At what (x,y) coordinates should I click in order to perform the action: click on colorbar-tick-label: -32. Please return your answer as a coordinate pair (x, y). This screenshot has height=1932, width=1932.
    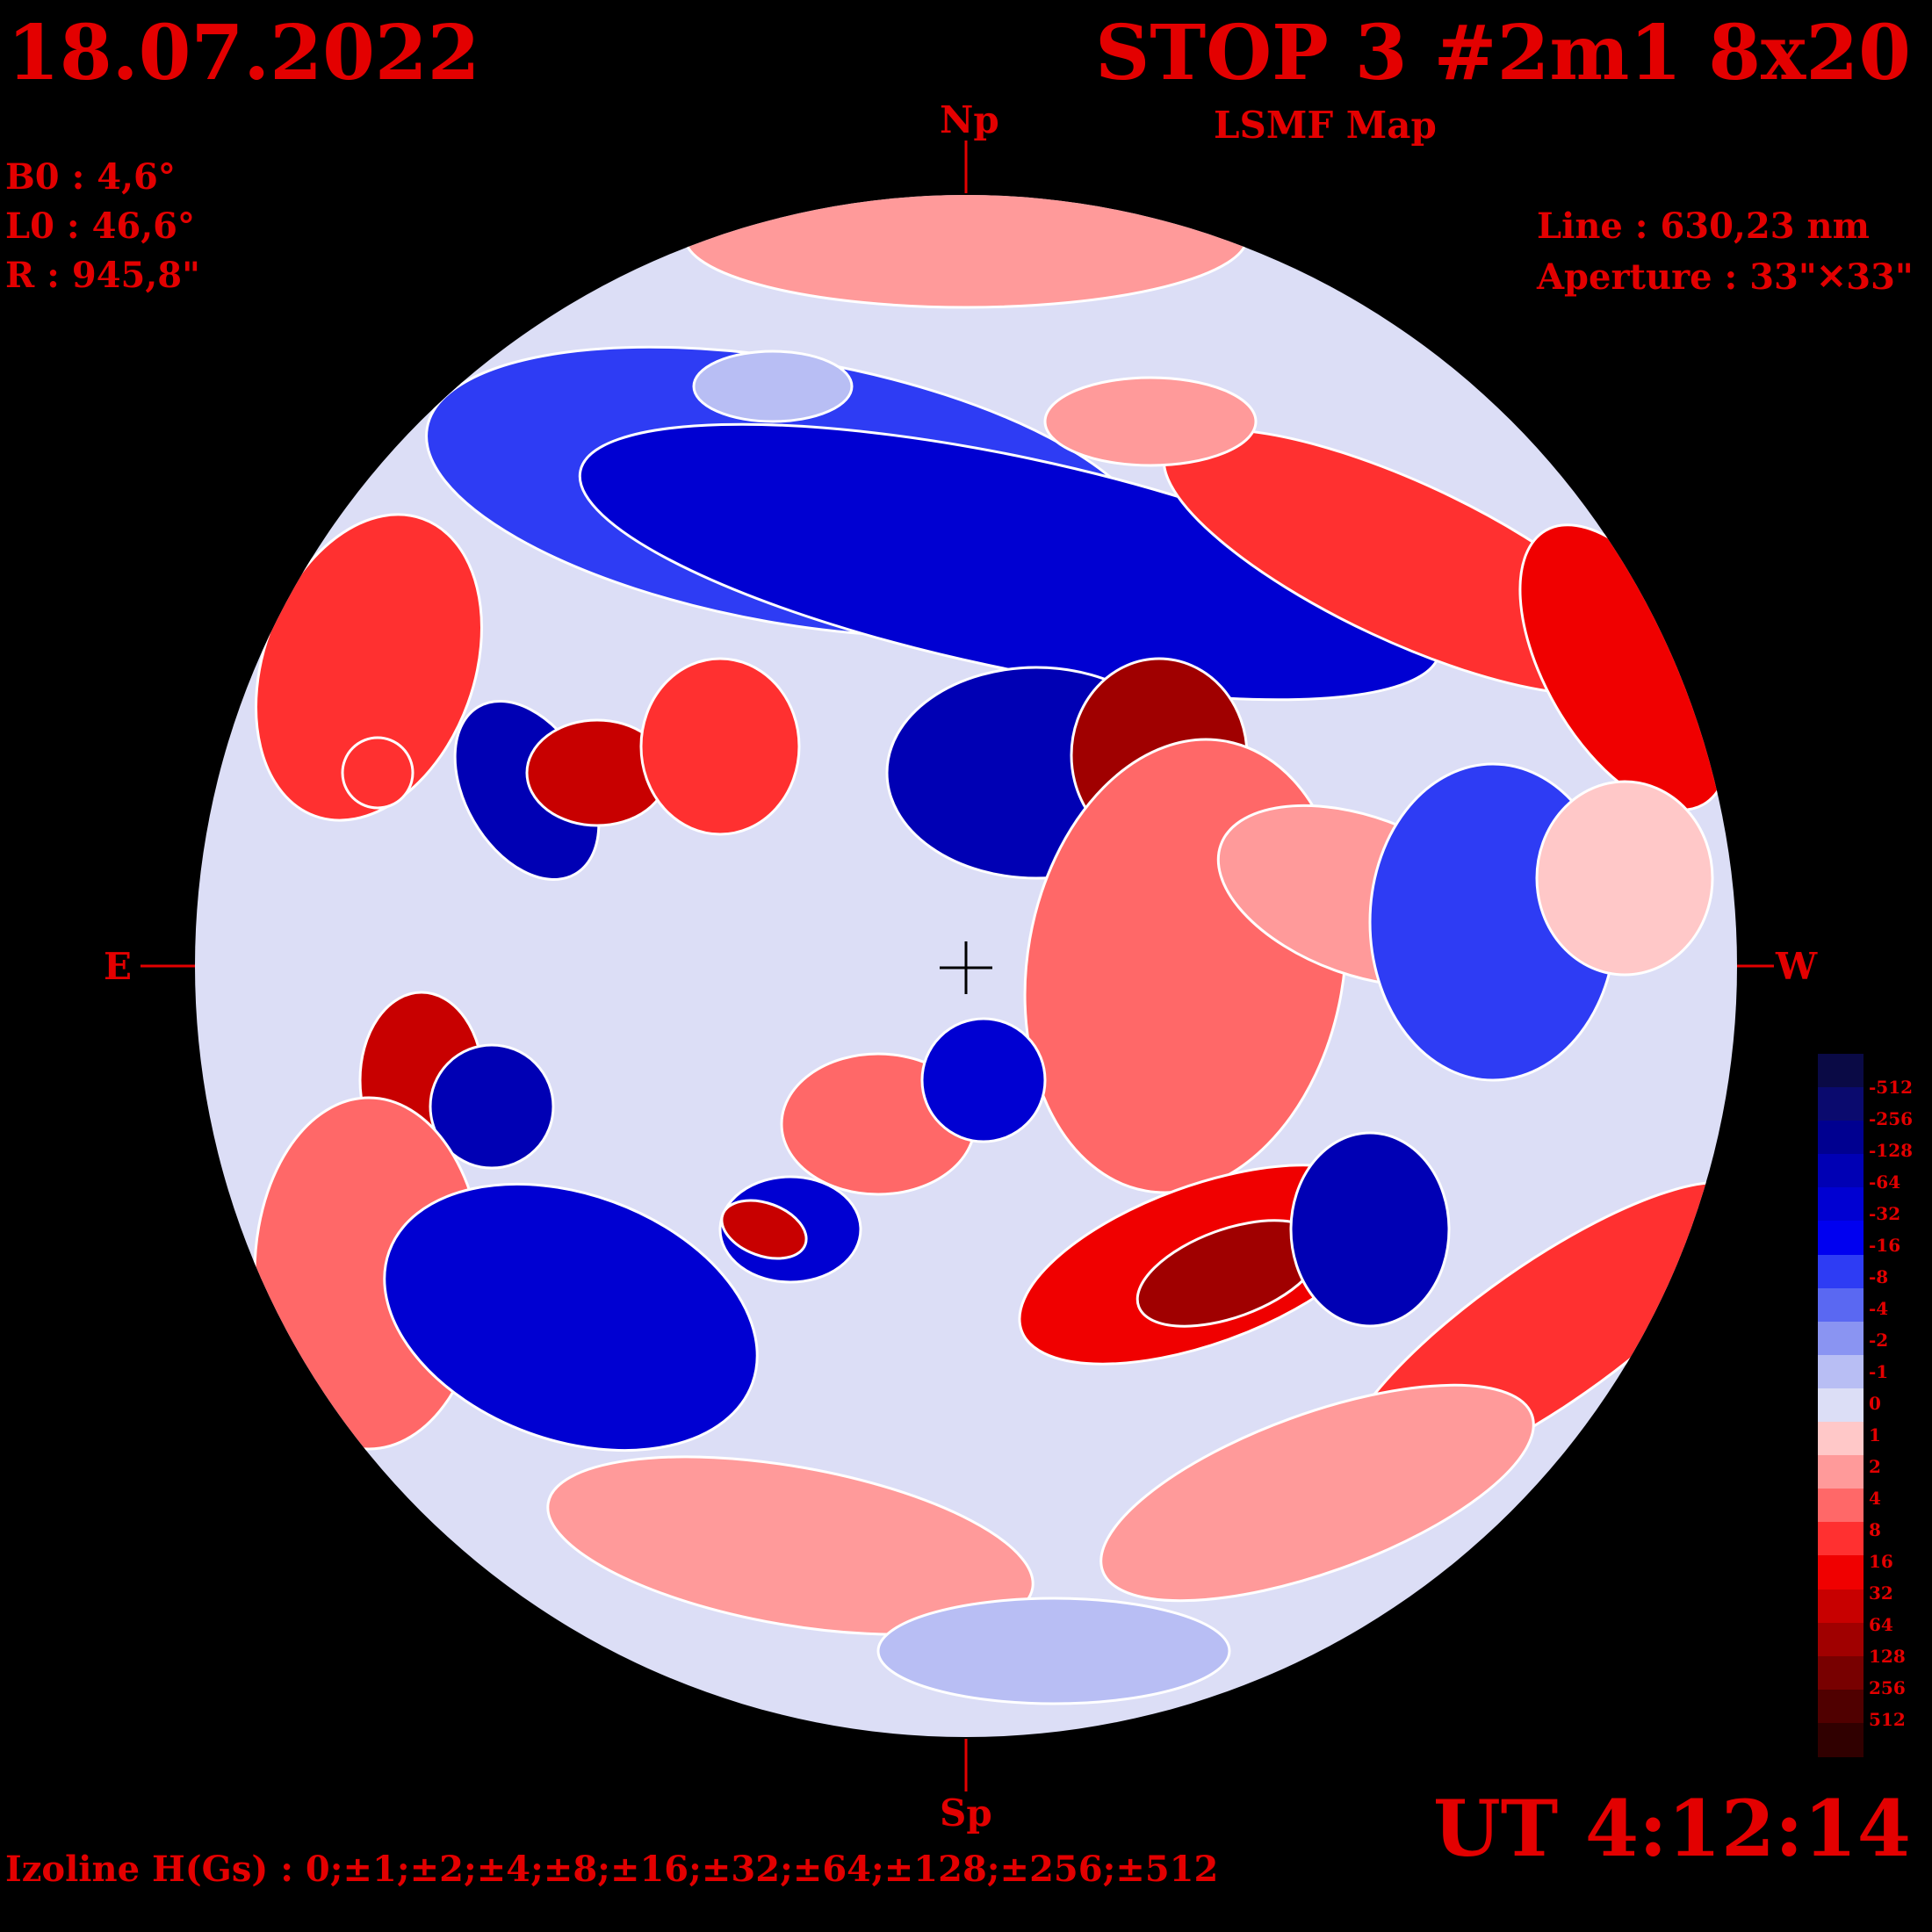
    Looking at the image, I should click on (1885, 1214).